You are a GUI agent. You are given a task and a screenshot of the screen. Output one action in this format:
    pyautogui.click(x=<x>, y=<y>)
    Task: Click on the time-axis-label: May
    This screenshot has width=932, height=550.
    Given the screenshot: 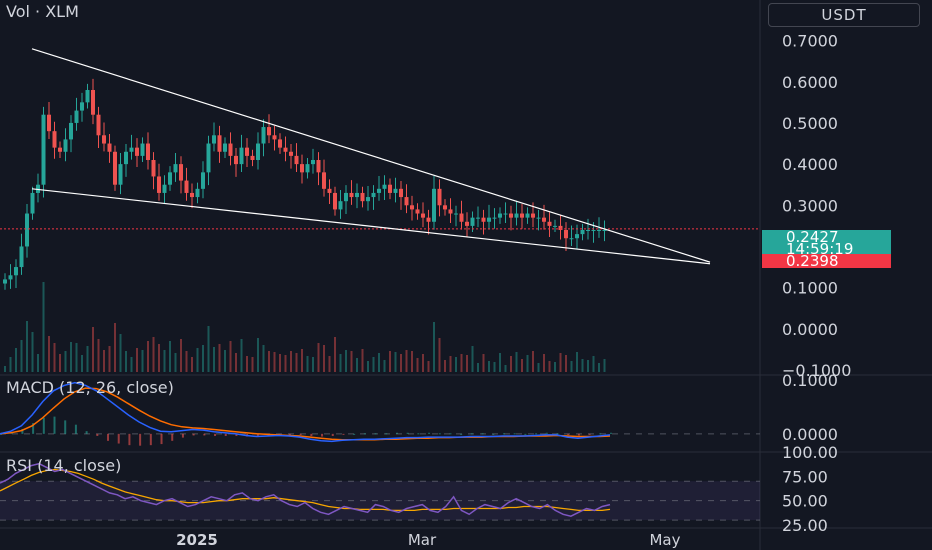 What is the action you would take?
    pyautogui.click(x=664, y=540)
    